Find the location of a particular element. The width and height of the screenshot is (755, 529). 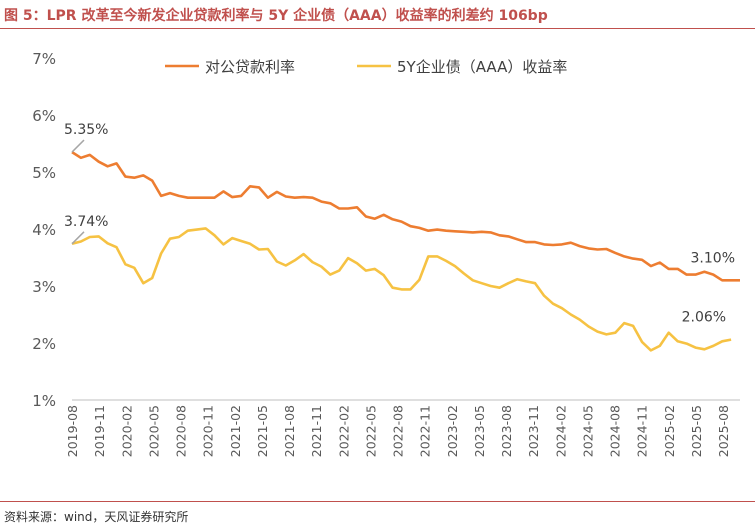

source-note: 资料来源：wind，天风证券研究所 is located at coordinates (96, 517).